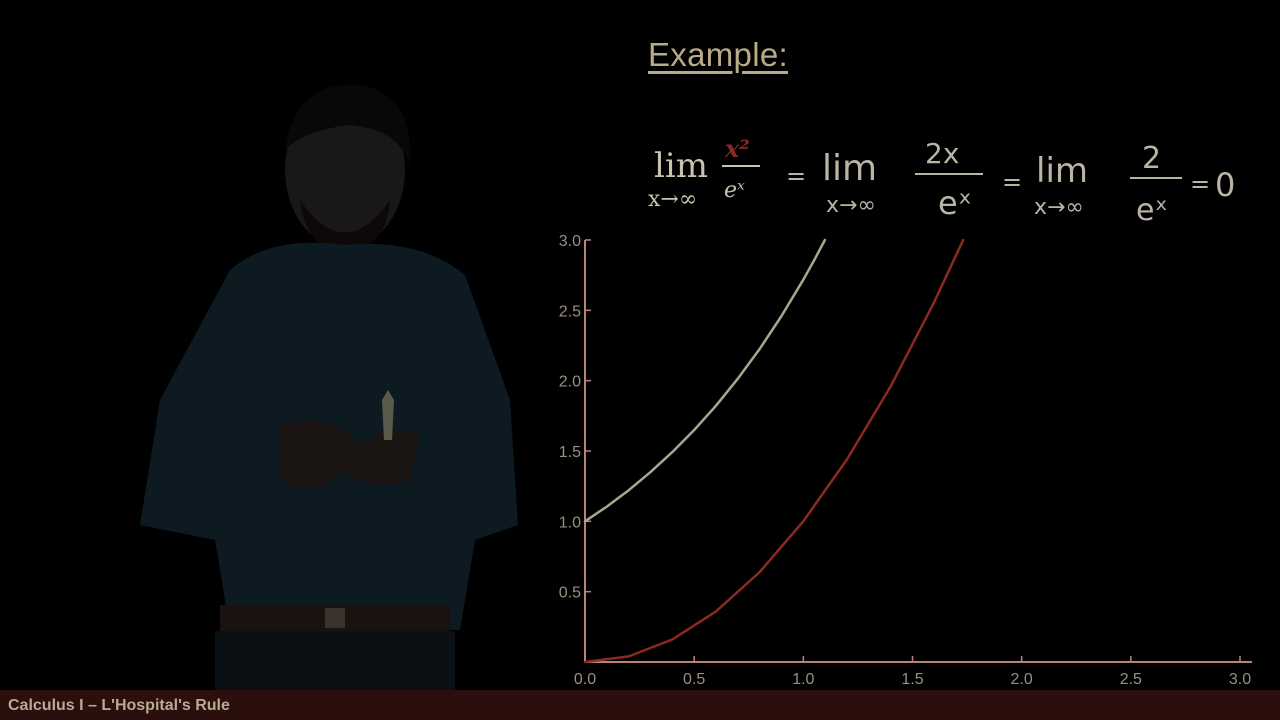 Image resolution: width=1280 pixels, height=720 pixels. Describe the element at coordinates (640, 705) in the screenshot. I see `footer-bar: Calculus I – L'Hospital's Rule` at that location.